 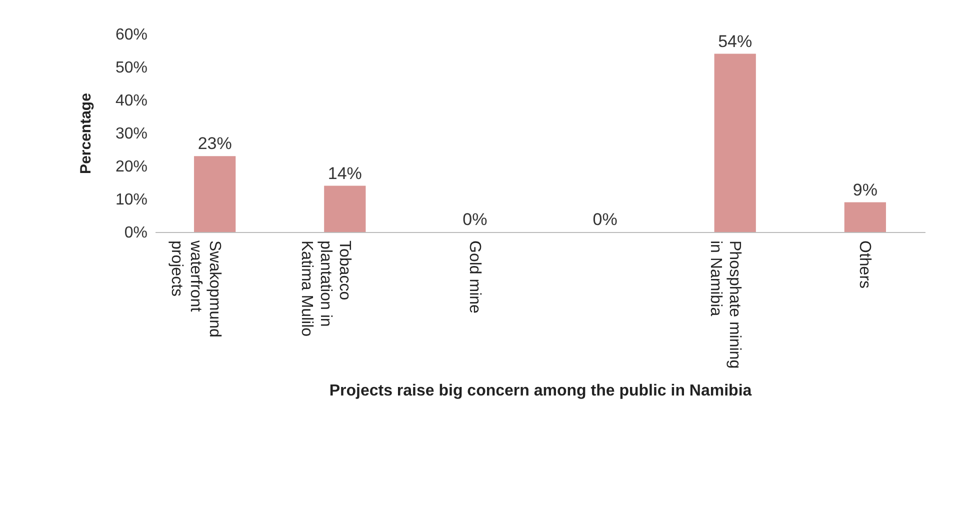 What do you see at coordinates (131, 167) in the screenshot?
I see `y-tick-label: 20%` at bounding box center [131, 167].